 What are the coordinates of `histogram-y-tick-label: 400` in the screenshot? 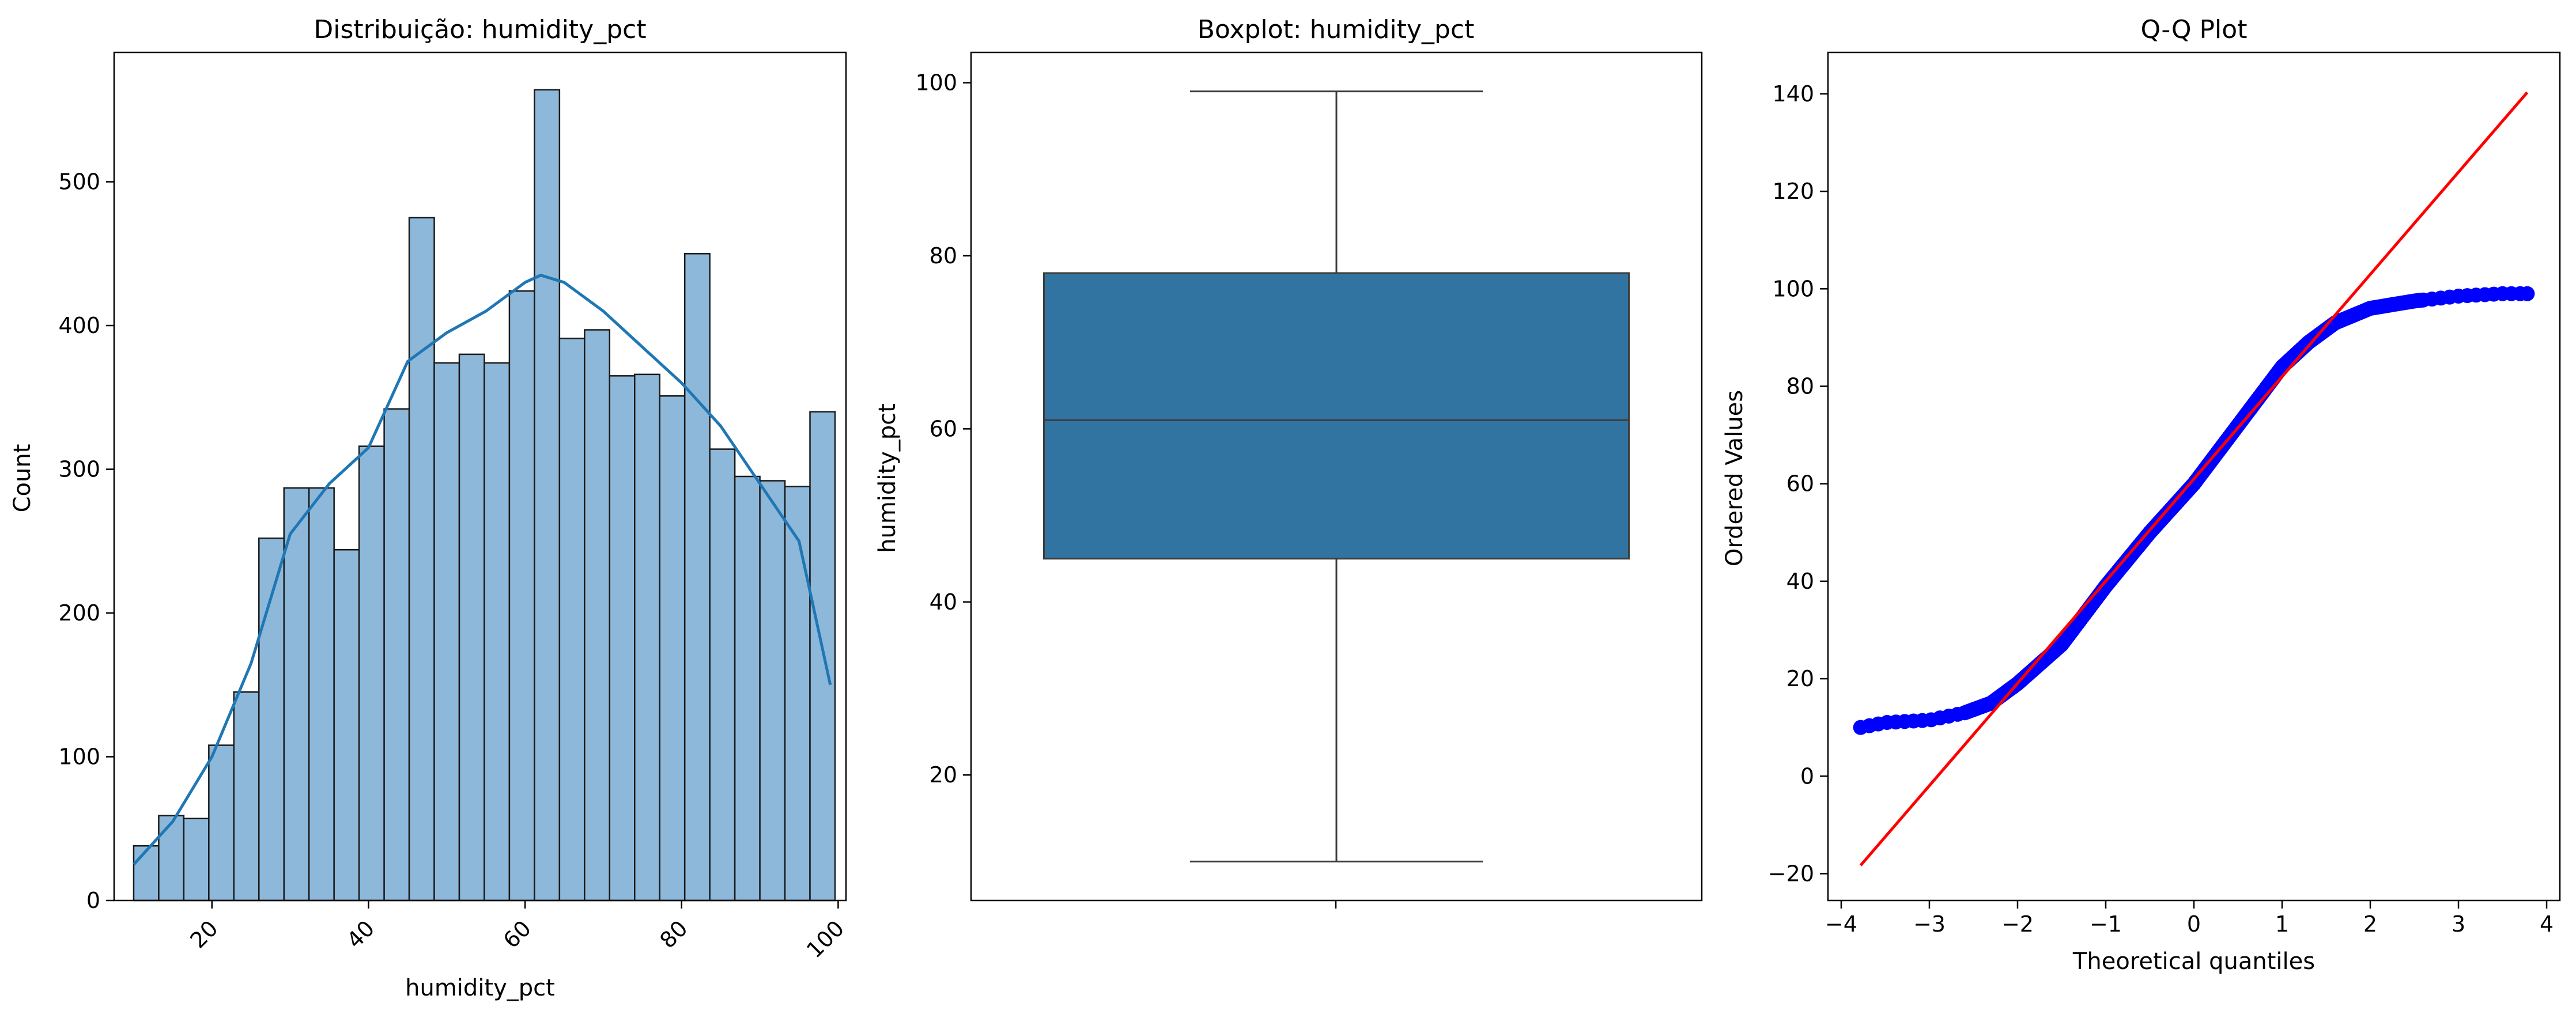 It's located at (79, 325).